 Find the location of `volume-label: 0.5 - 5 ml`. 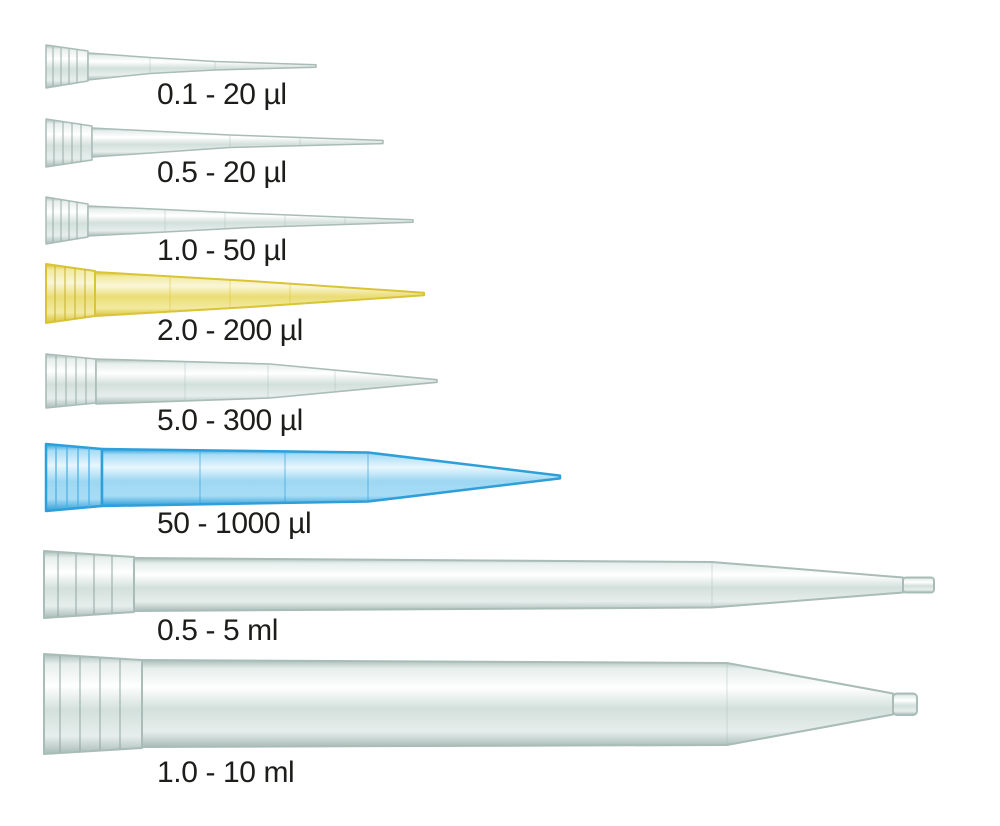

volume-label: 0.5 - 5 ml is located at coordinates (218, 630).